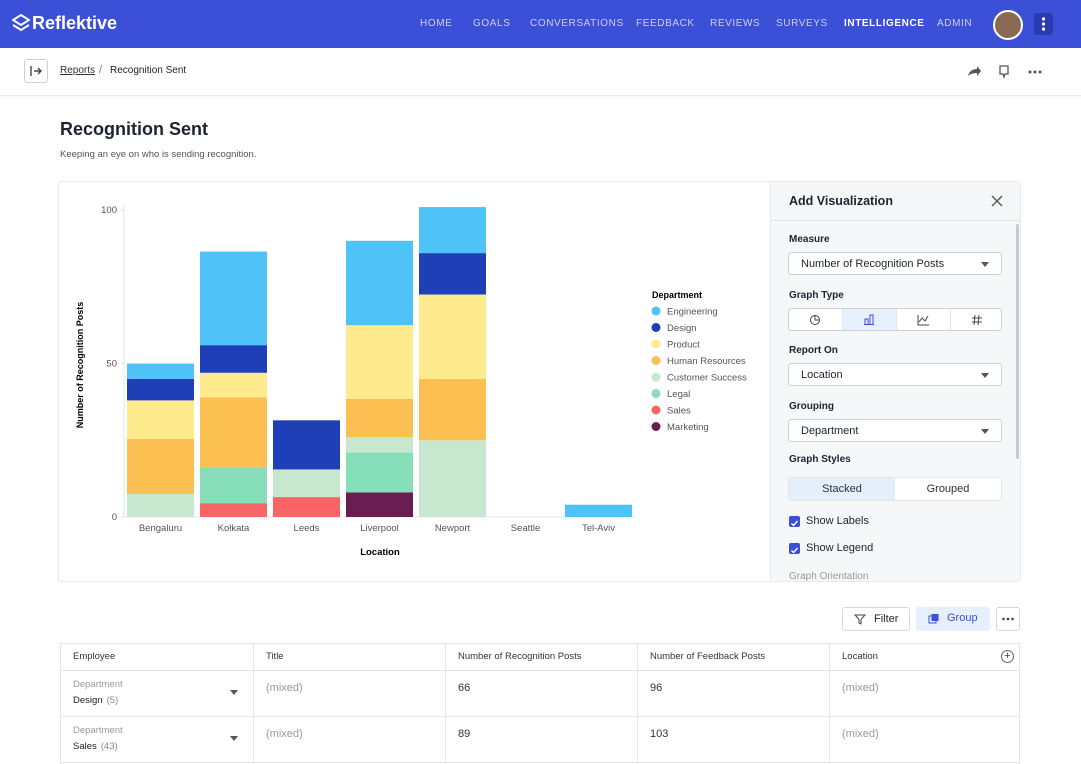 This screenshot has height=764, width=1081. What do you see at coordinates (837, 521) in the screenshot?
I see `checkbox-label: Show Labels` at bounding box center [837, 521].